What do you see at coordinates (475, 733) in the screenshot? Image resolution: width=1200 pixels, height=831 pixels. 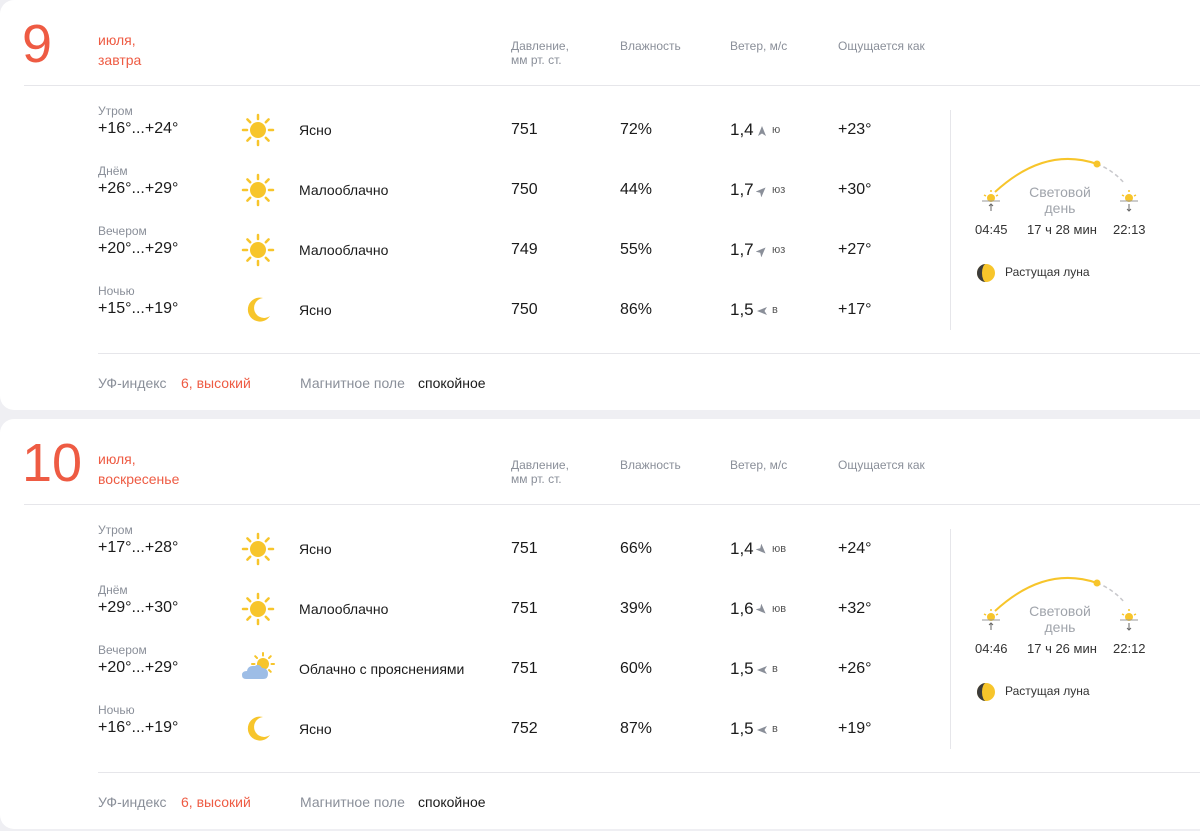 I see `period-row: Ночью +16°...+19° Ясно 752 87% 1,5 в +19°` at bounding box center [475, 733].